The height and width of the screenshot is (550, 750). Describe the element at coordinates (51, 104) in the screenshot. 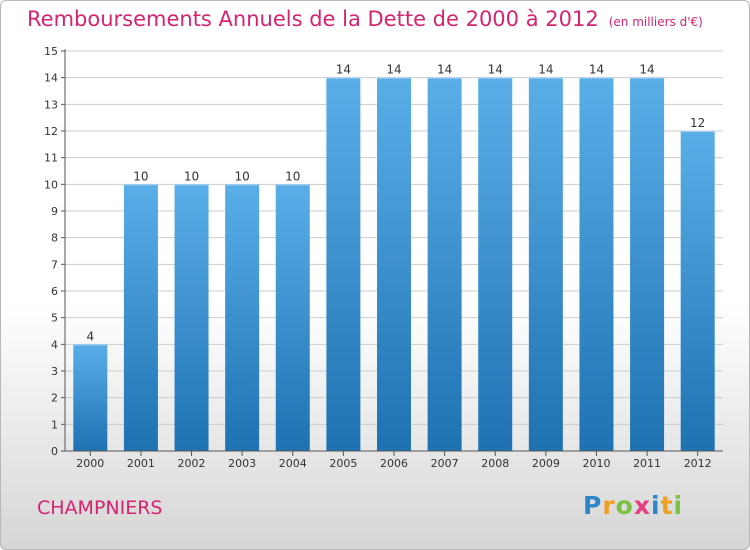

I see `y-tick-label: 13` at that location.